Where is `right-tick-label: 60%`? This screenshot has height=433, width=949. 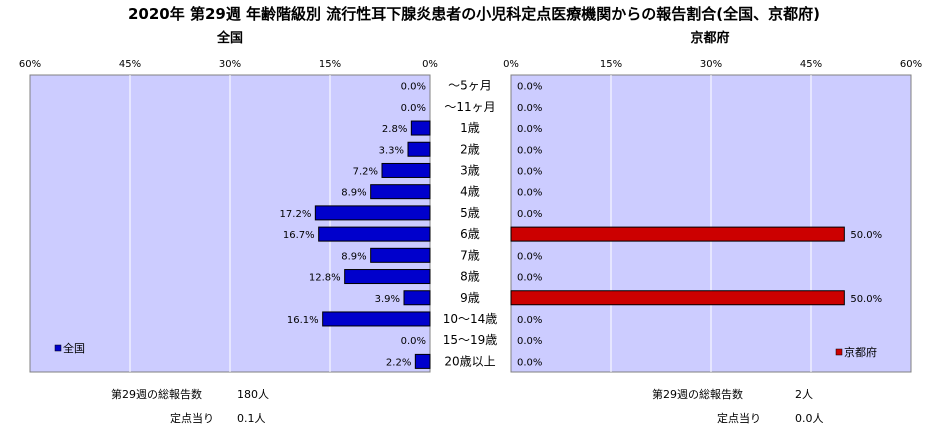
right-tick-label: 60% is located at coordinates (911, 64).